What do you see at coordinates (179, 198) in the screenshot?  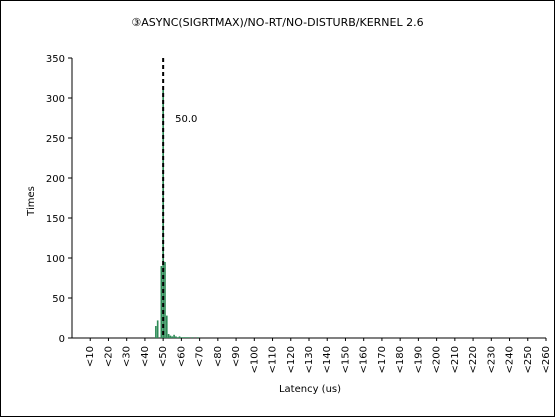 I see `mean-marker: 50.0` at bounding box center [179, 198].